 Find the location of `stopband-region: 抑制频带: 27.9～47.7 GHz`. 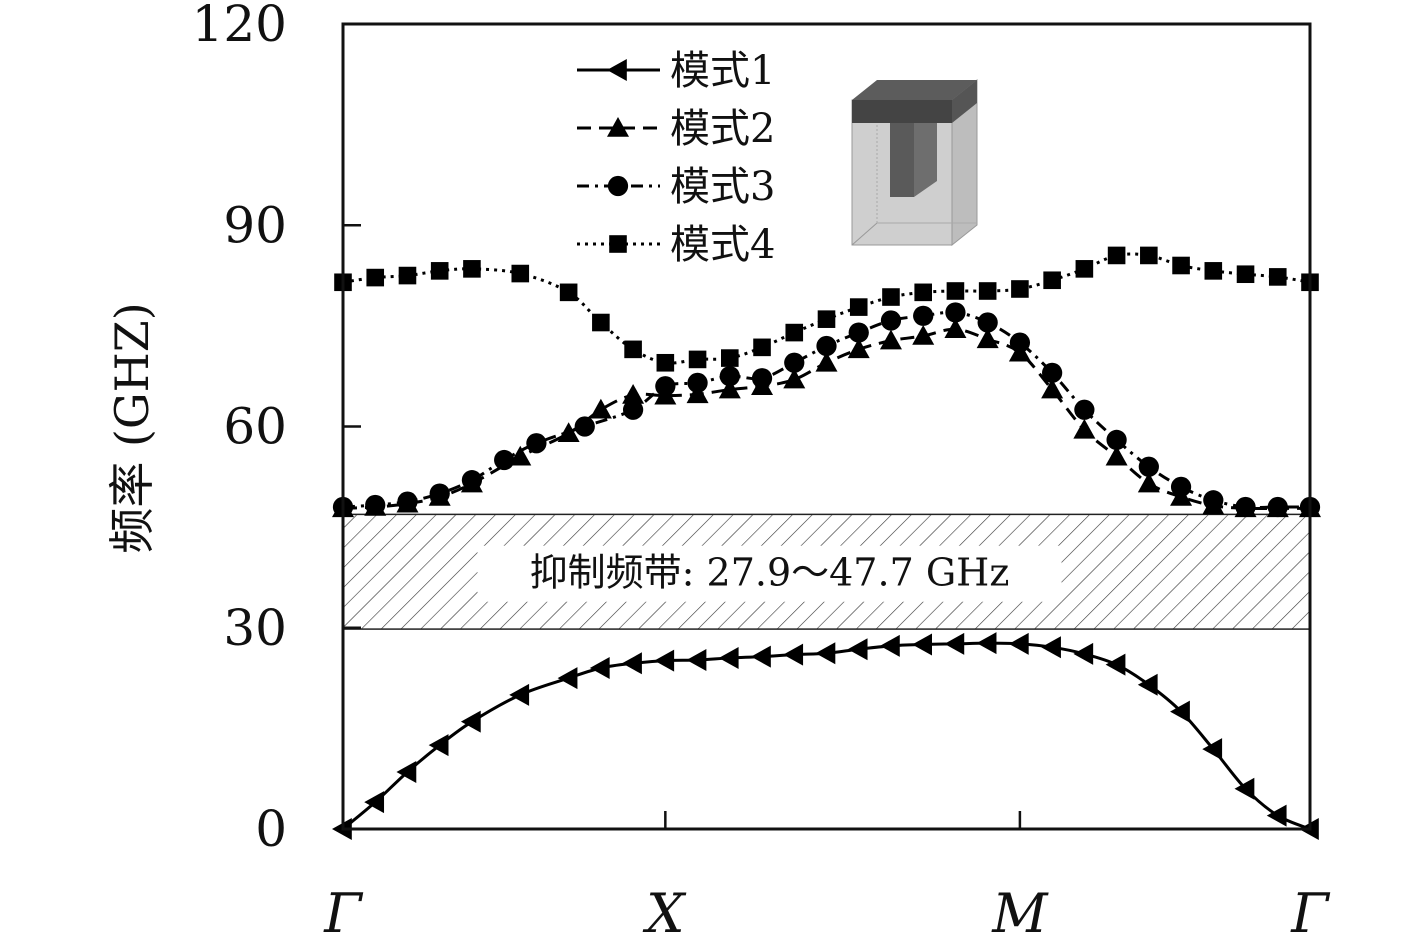

stopband-region: 抑制频带: 27.9～47.7 GHz is located at coordinates (826, 571).